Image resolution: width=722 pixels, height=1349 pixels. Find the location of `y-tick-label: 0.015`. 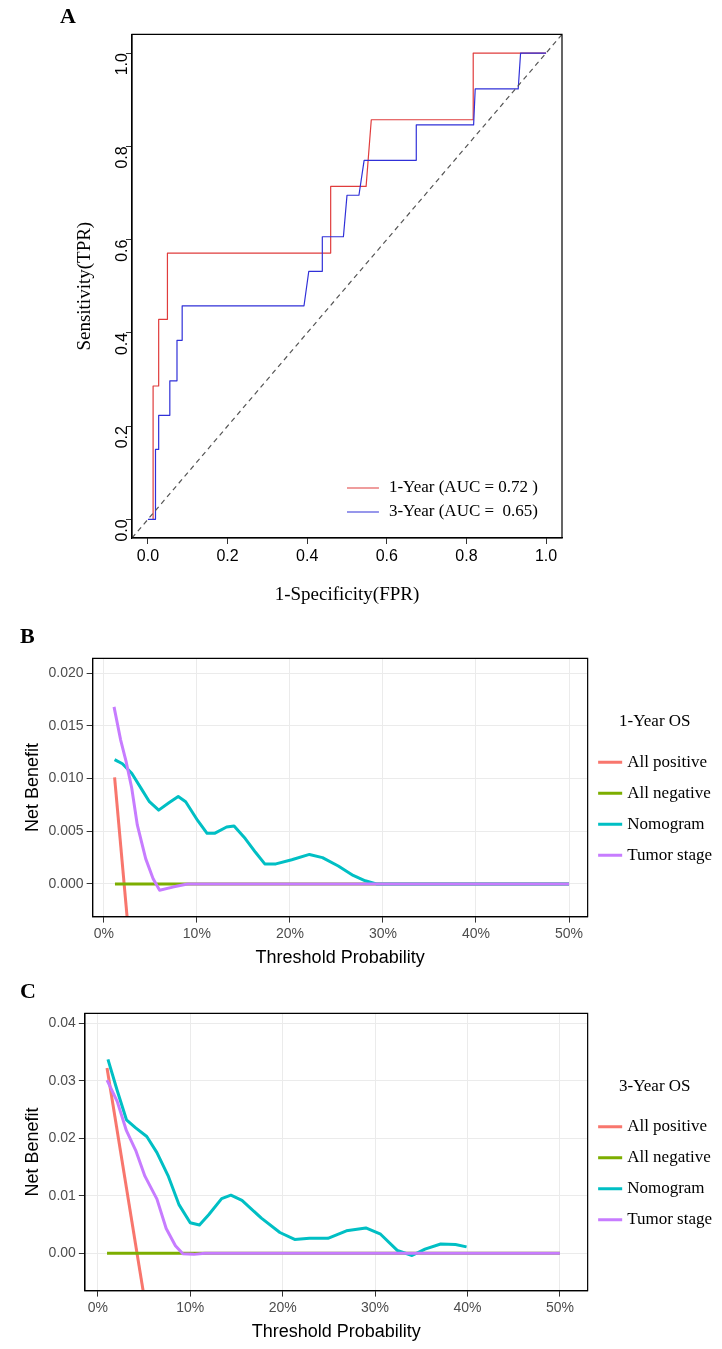

y-tick-label: 0.015 is located at coordinates (66, 724).